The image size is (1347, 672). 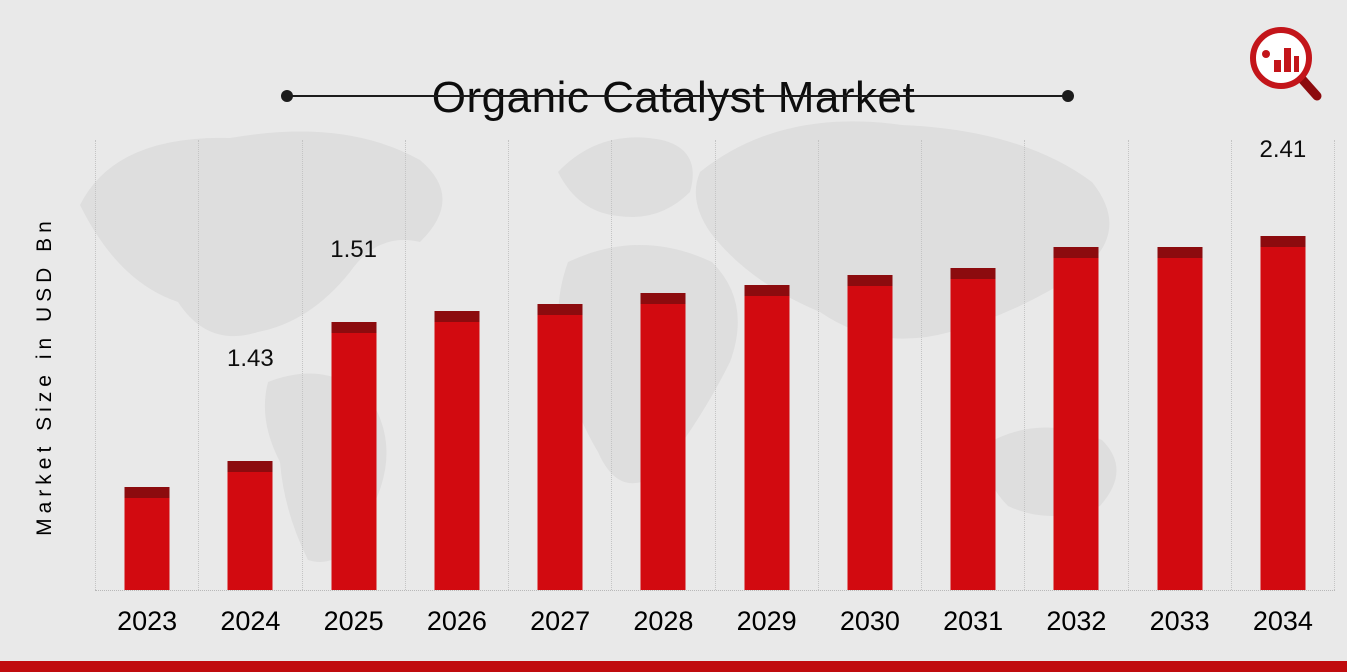 What do you see at coordinates (250, 525) in the screenshot?
I see `bar-2024` at bounding box center [250, 525].